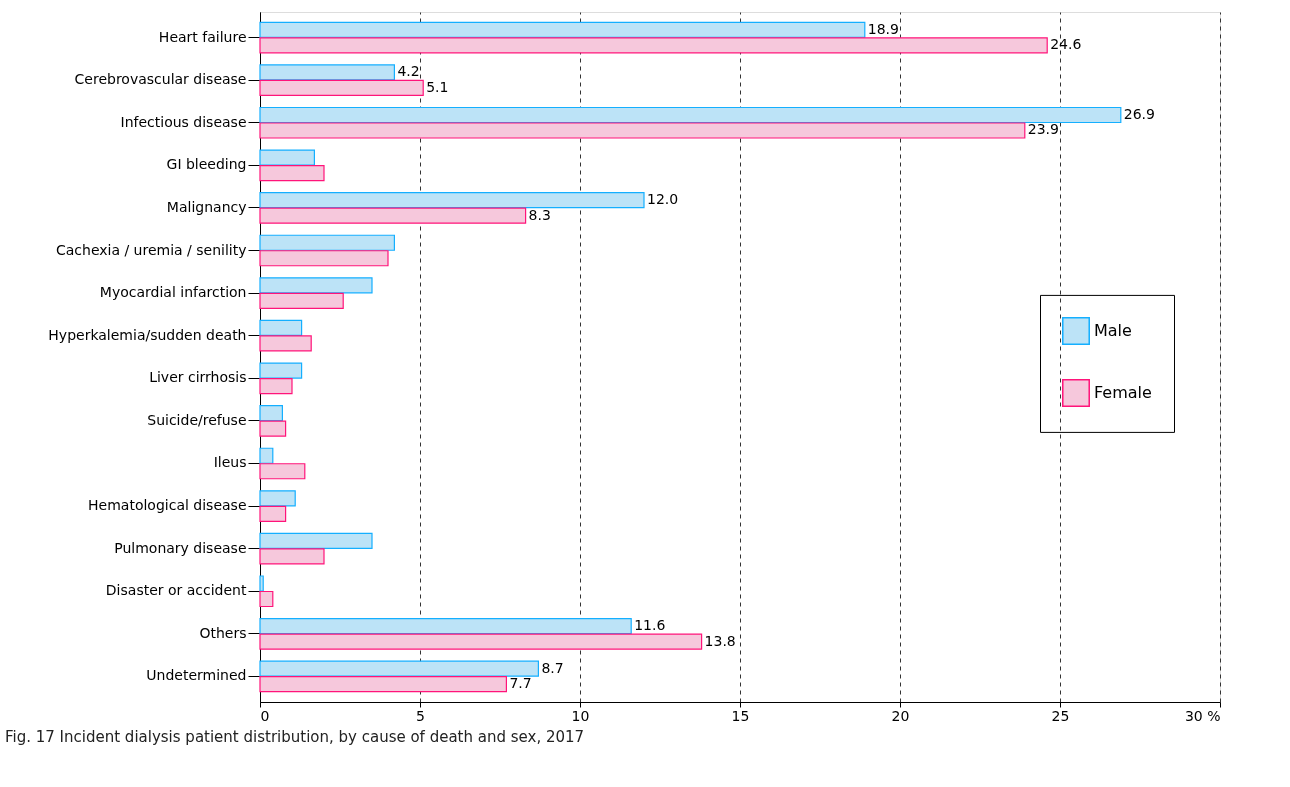 The height and width of the screenshot is (787, 1290). Describe the element at coordinates (650, 625) in the screenshot. I see `data-label: 11.6` at that location.